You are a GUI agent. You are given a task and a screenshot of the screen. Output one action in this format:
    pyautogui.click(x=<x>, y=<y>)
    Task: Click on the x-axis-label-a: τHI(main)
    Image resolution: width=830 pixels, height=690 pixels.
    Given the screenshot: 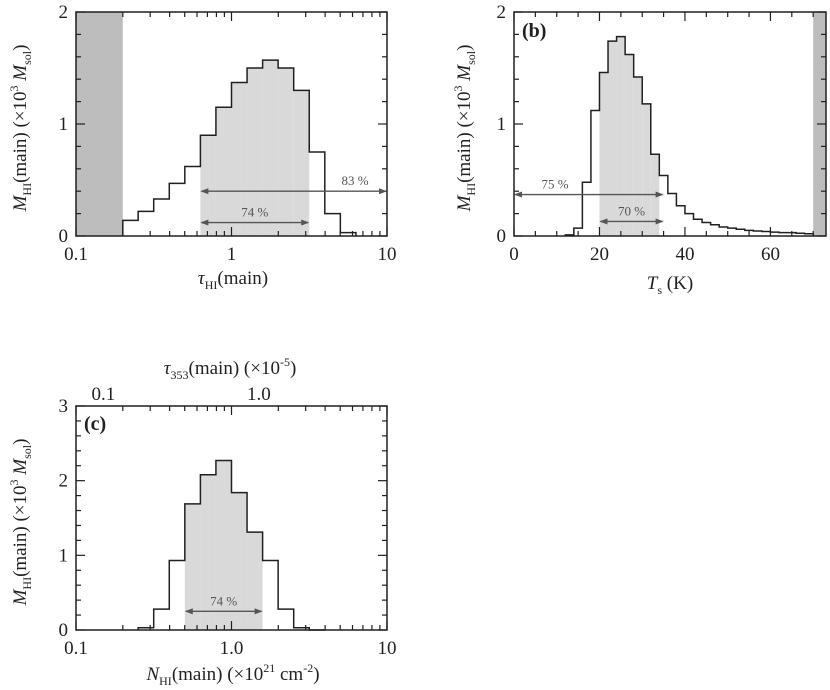 What is the action you would take?
    pyautogui.click(x=233, y=280)
    